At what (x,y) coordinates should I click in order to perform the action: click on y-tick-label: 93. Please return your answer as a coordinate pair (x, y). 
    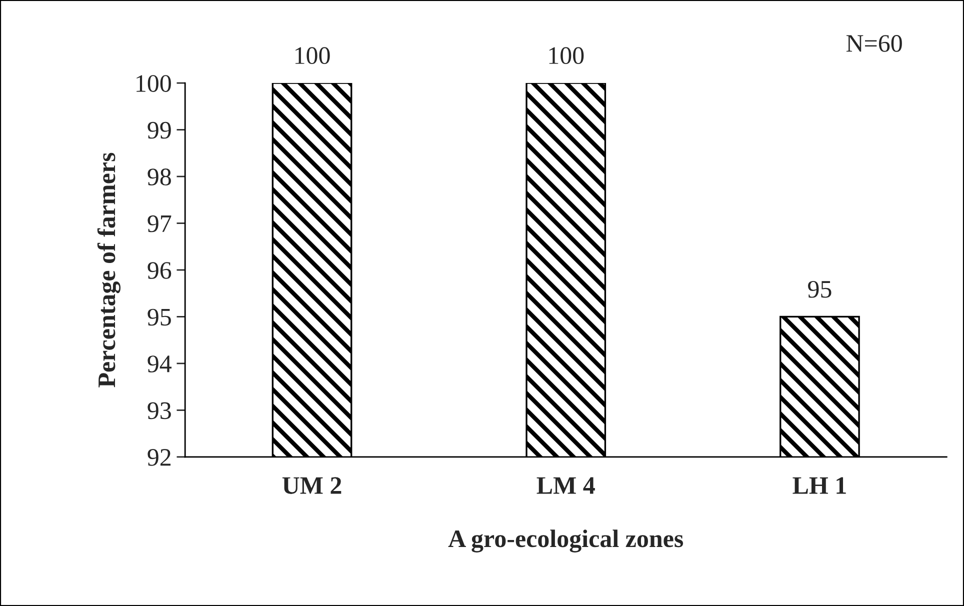
    Looking at the image, I should click on (159, 411).